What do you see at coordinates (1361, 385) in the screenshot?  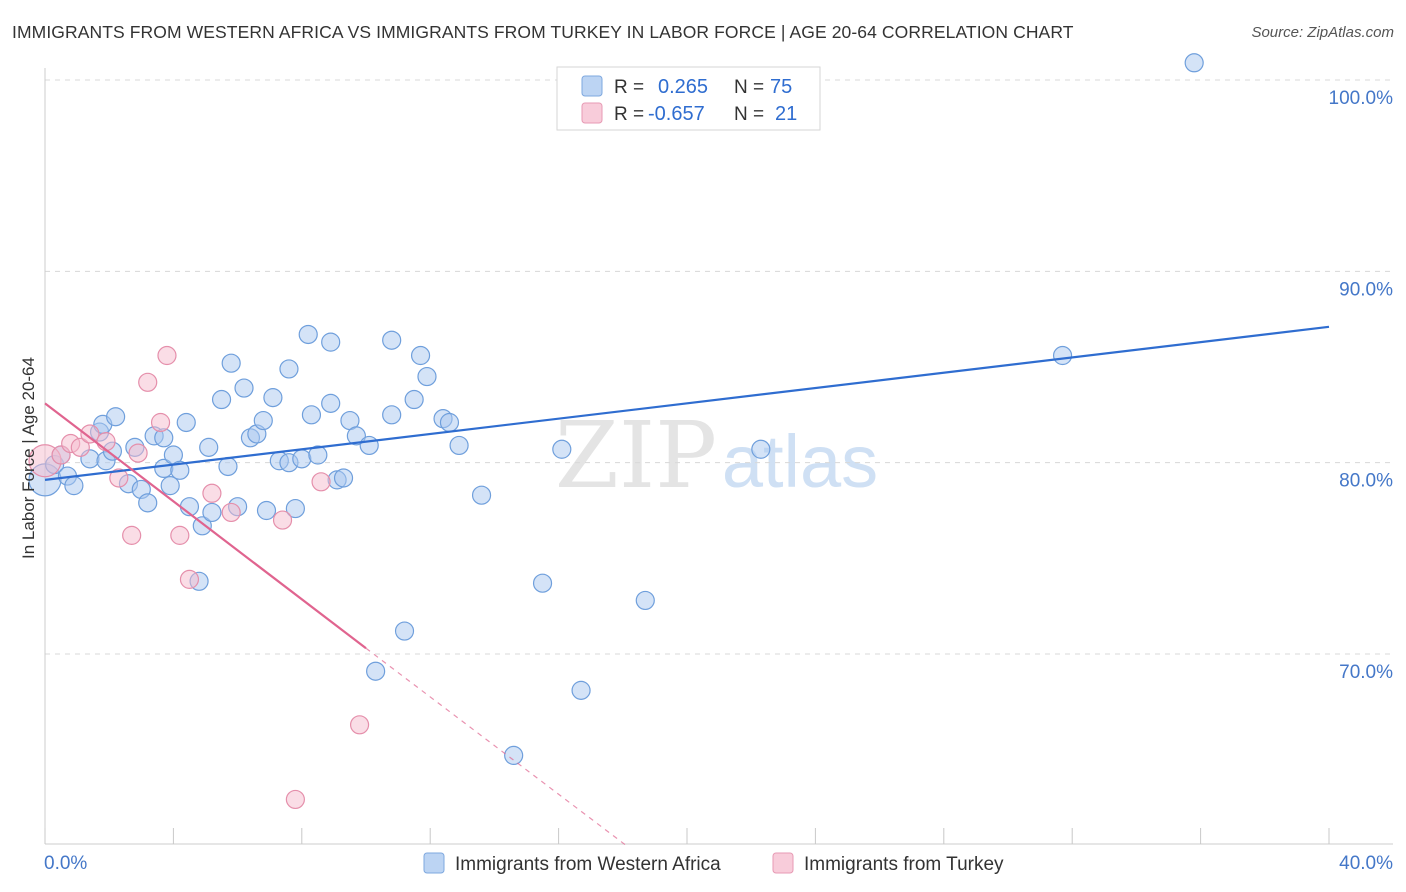 I see `y-tick-labels: 70.0% 80.0% 90.0% 100.0%` at bounding box center [1361, 385].